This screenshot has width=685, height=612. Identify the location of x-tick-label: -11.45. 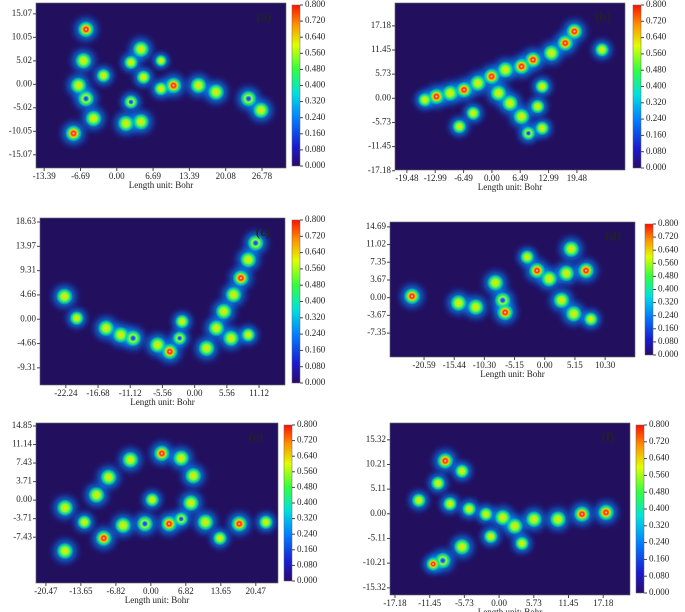
(429, 603).